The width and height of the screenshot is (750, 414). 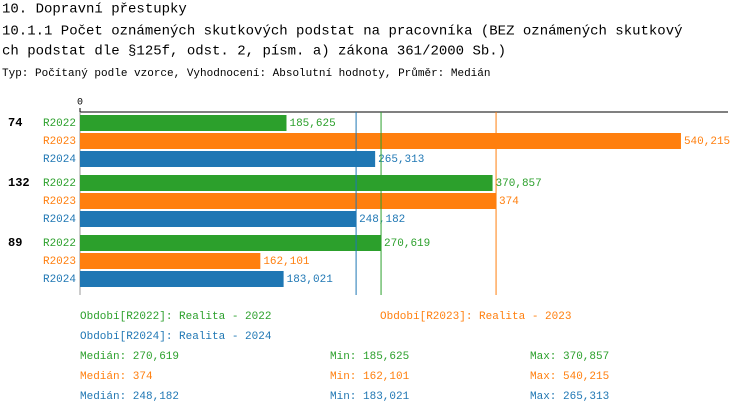 I want to click on legend-entry: Období[R2023]: Realita - 2023, so click(x=475, y=317).